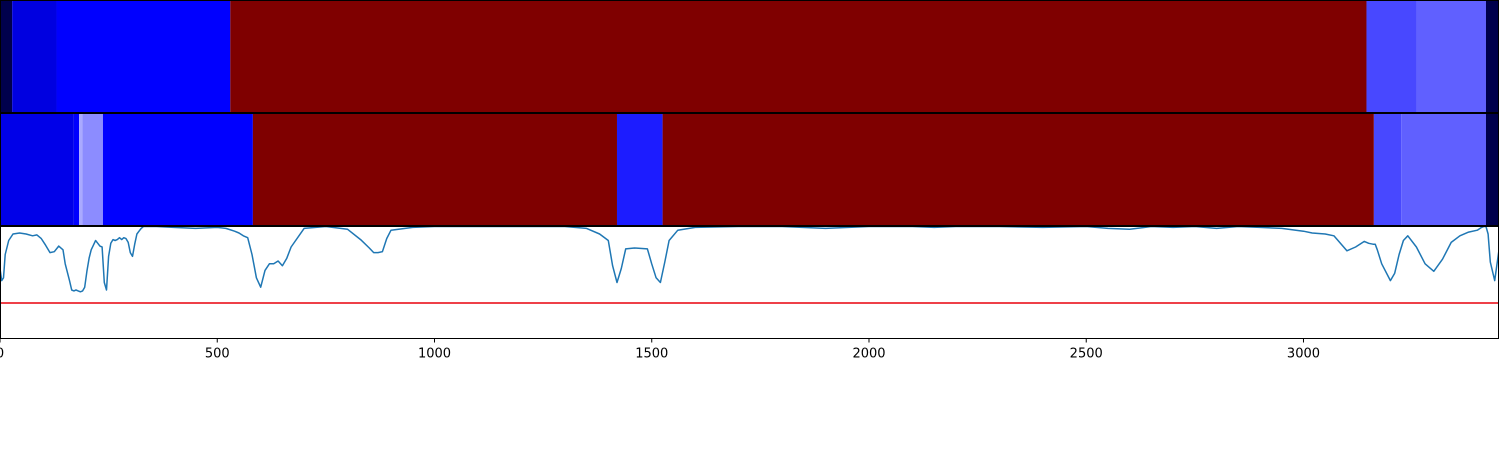  I want to click on x-tick-label-3: 1500, so click(651, 354).